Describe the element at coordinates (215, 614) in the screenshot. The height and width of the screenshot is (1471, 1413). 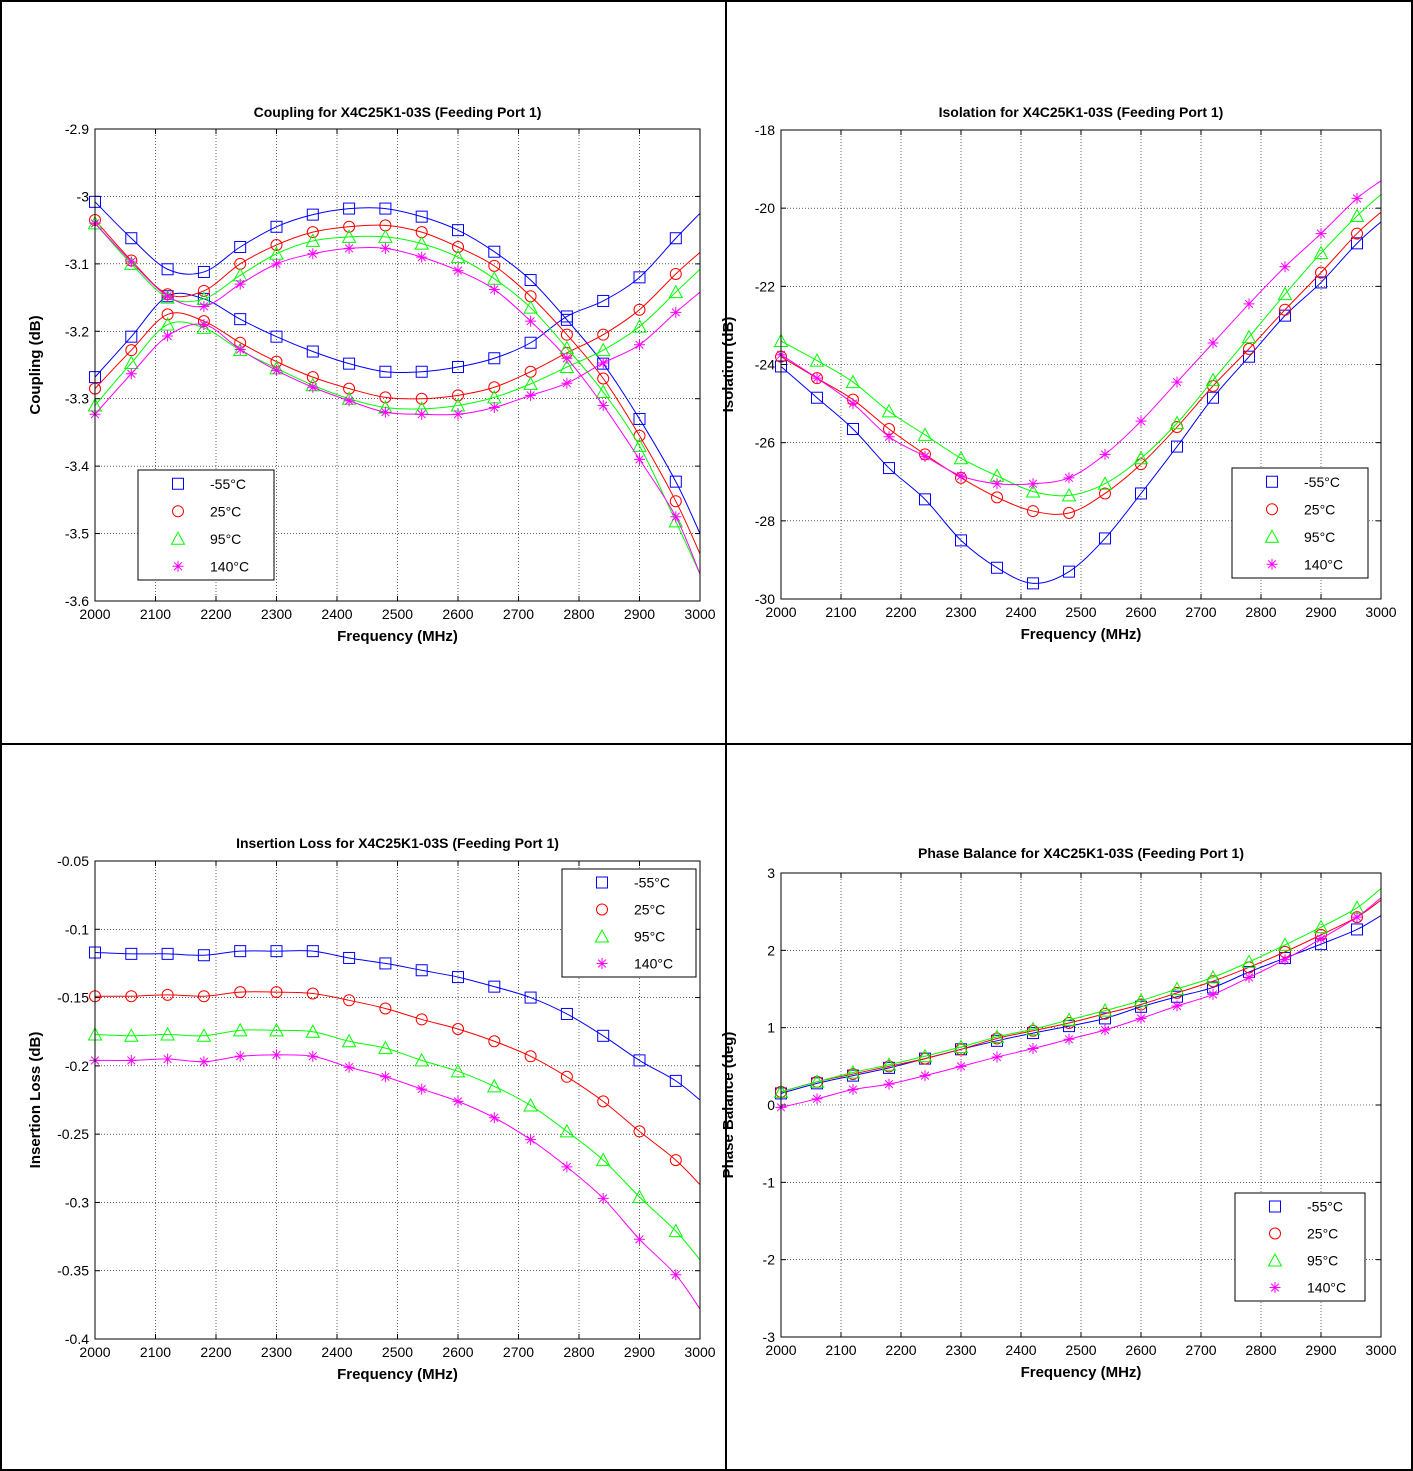
I see `x-tick-label: 2200` at that location.